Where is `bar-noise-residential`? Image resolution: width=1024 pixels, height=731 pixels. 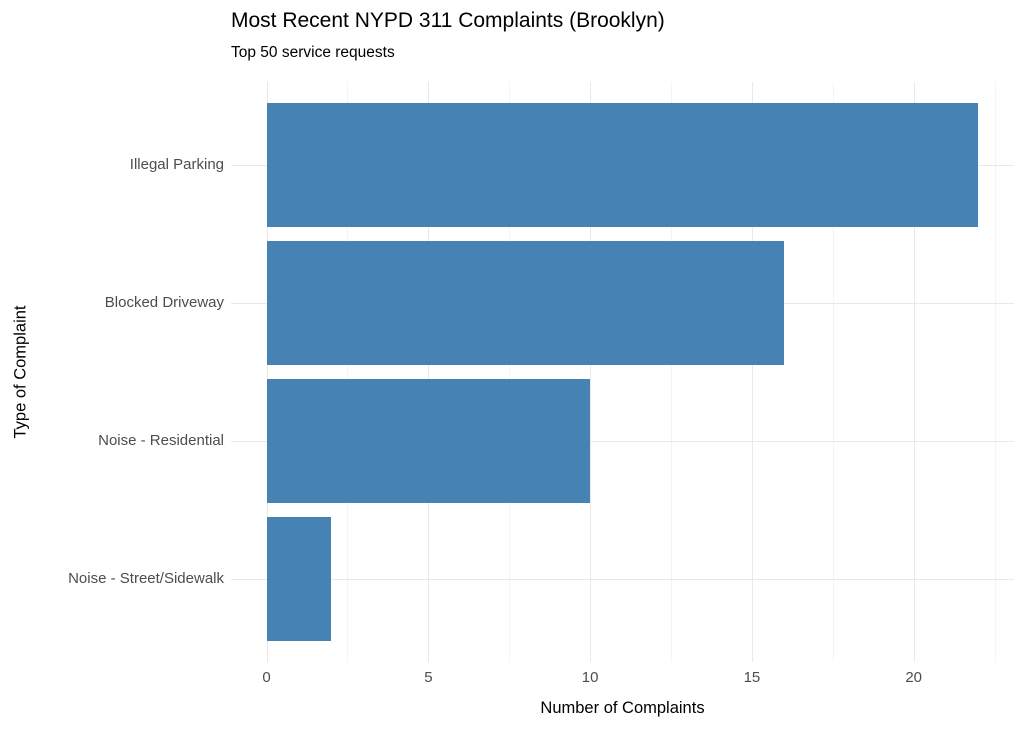 bar-noise-residential is located at coordinates (428, 441).